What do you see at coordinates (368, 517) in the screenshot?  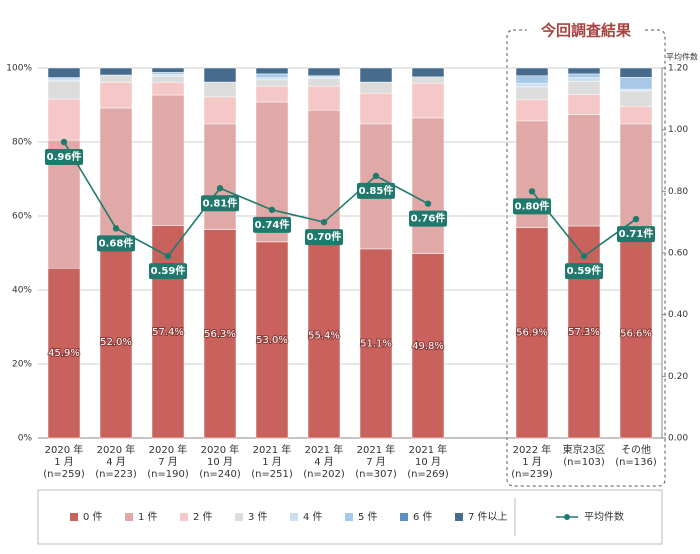 I see `legend-label: 5 件` at bounding box center [368, 517].